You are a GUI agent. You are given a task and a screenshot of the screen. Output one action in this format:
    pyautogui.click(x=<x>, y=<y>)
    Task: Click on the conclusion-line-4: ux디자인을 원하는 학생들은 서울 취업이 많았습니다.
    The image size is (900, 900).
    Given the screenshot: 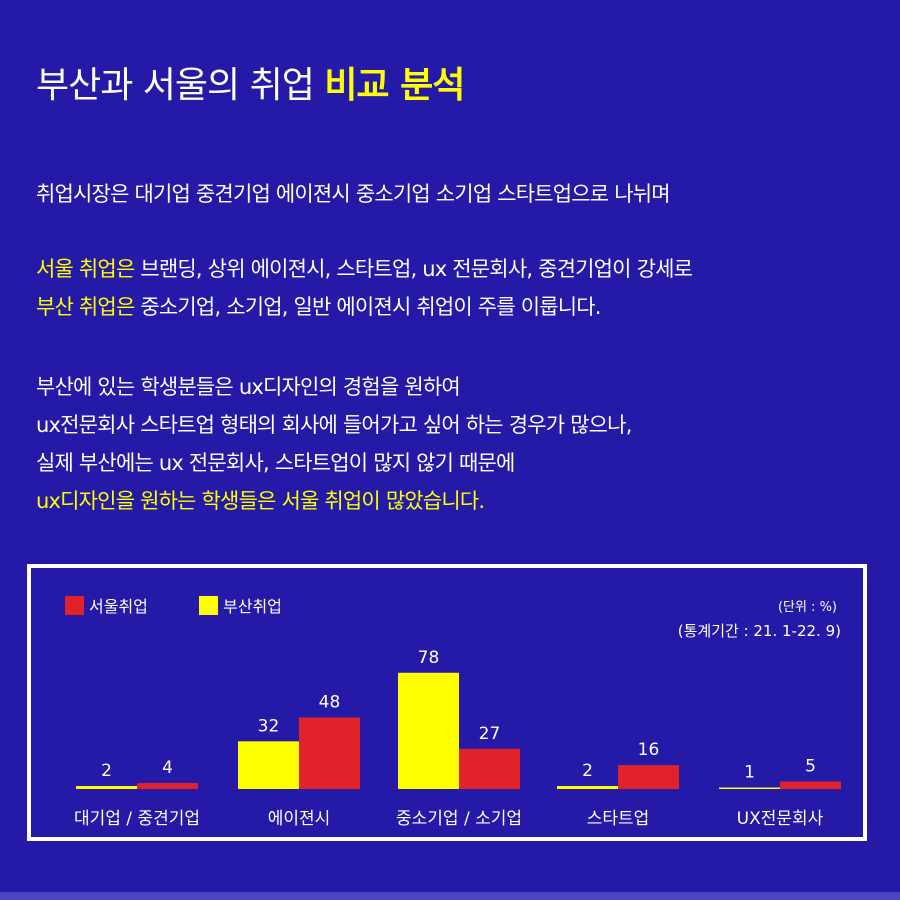 What is the action you would take?
    pyautogui.click(x=260, y=501)
    